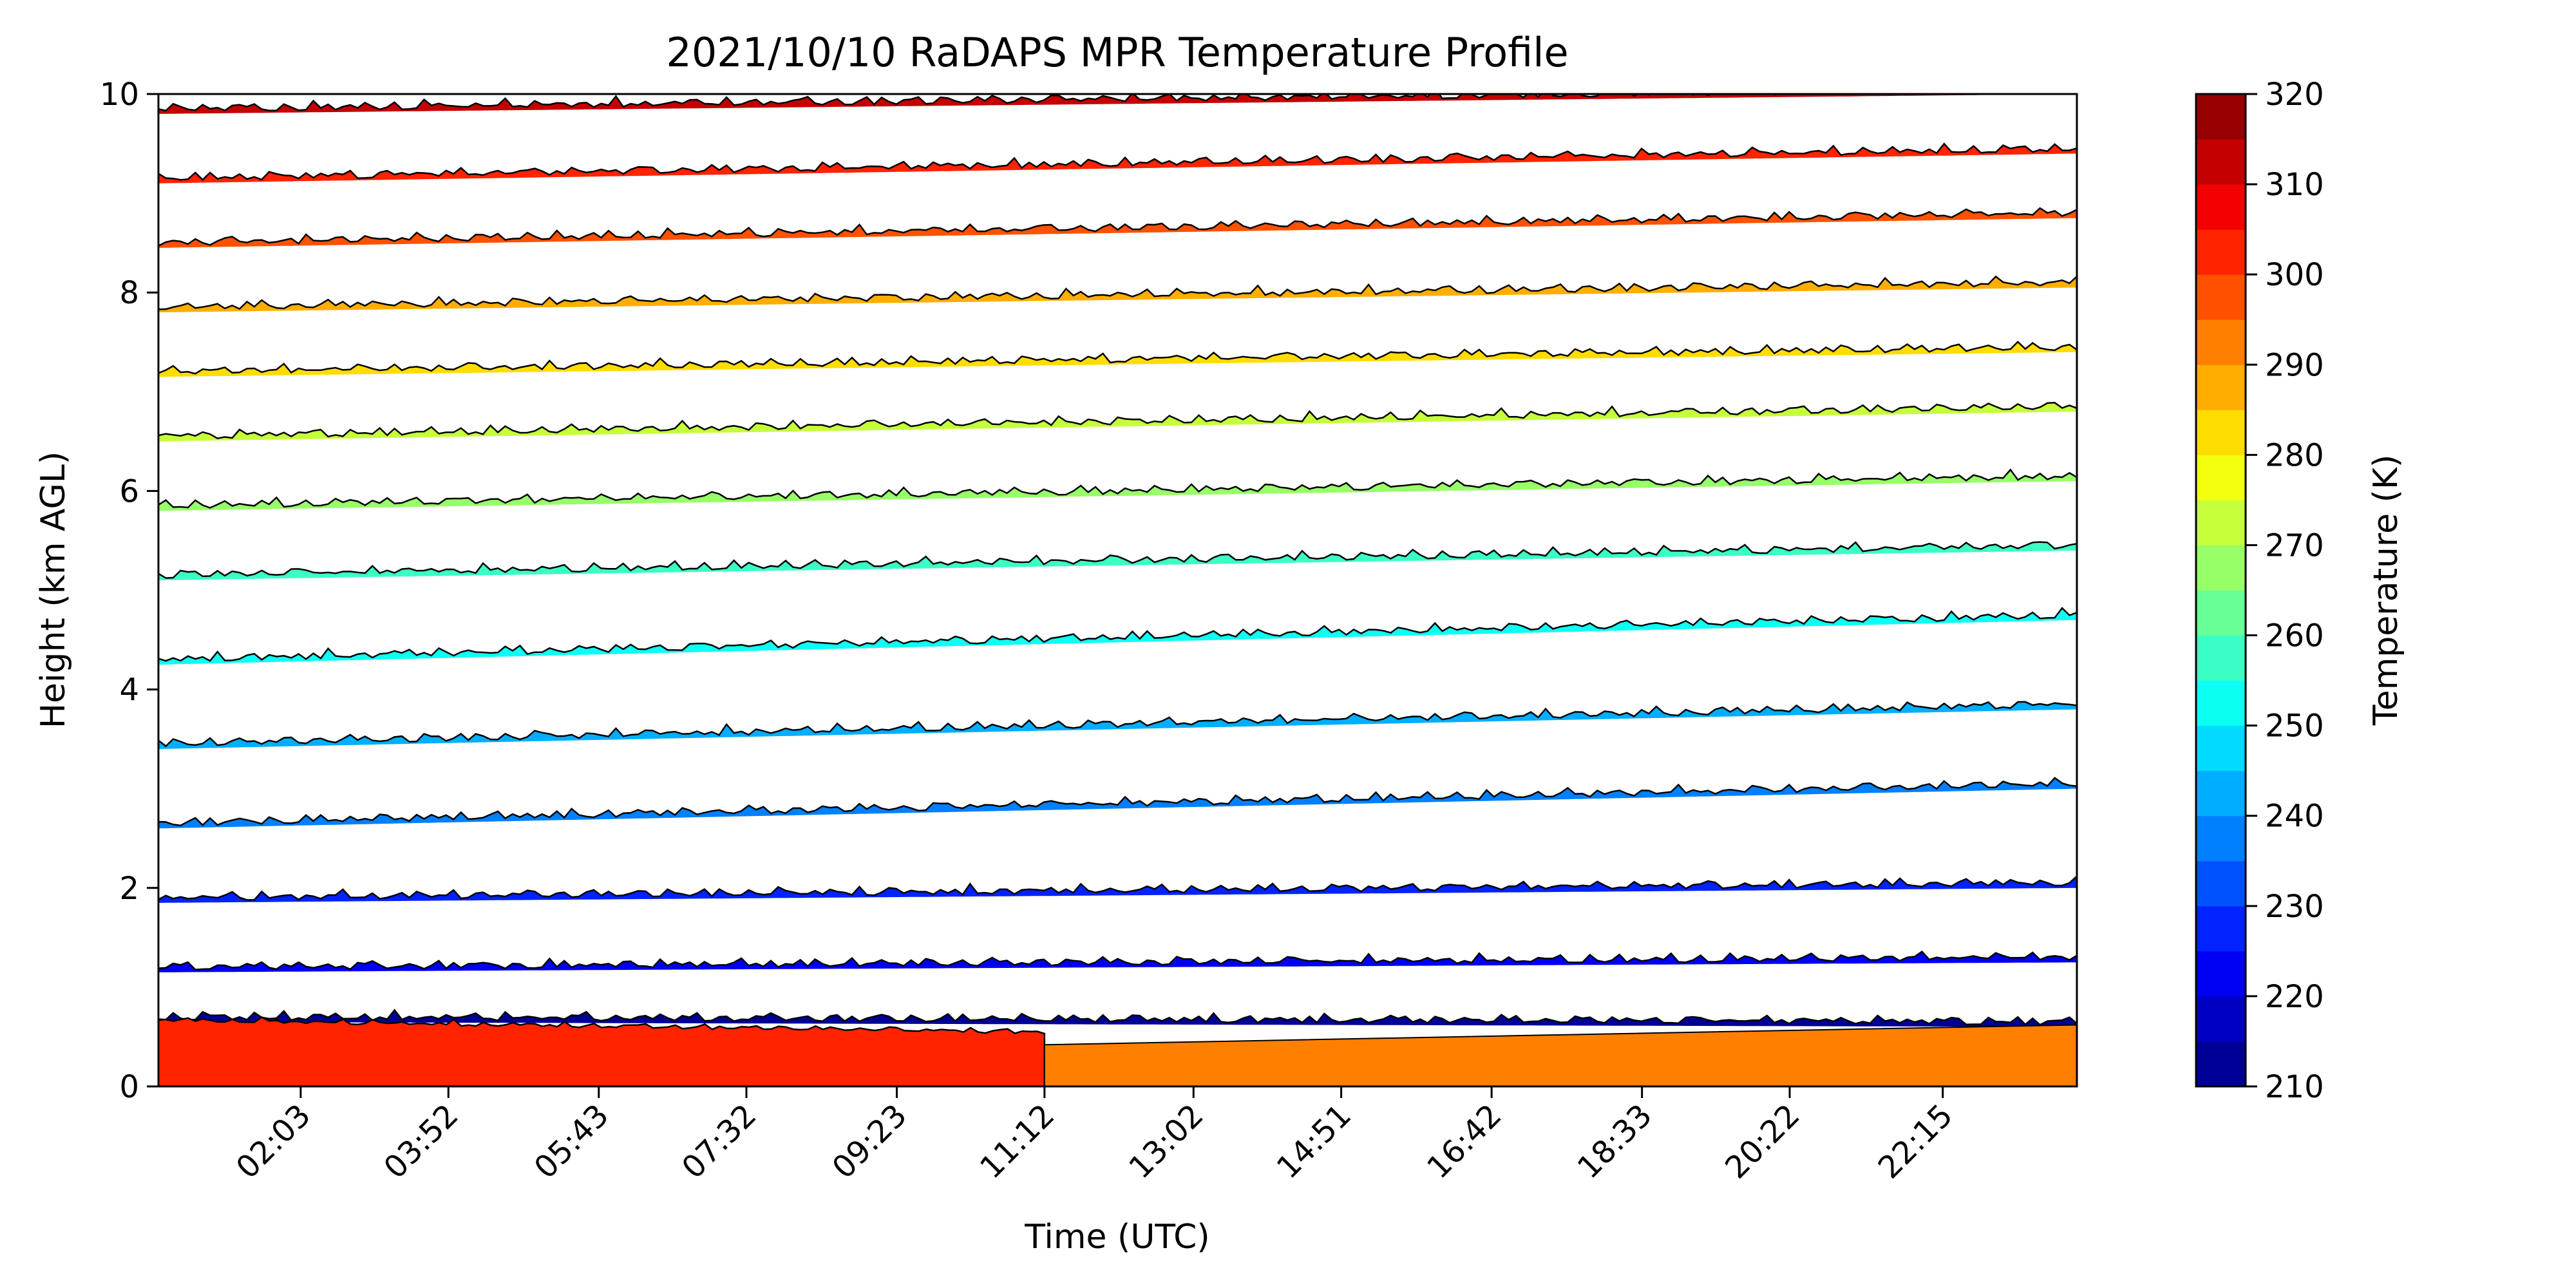  What do you see at coordinates (1017, 1141) in the screenshot?
I see `x-tick-label: 11:12` at bounding box center [1017, 1141].